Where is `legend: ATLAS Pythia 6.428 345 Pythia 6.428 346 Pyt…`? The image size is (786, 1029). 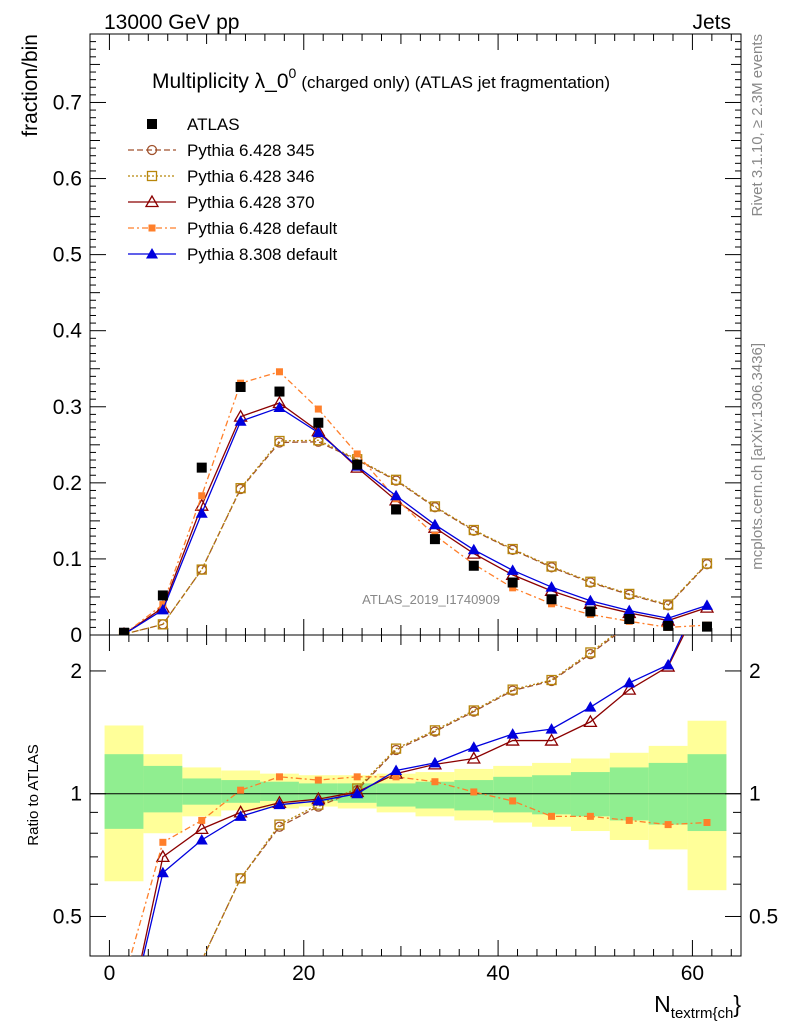 legend: ATLAS Pythia 6.428 345 Pythia 6.428 346 Pyt… is located at coordinates (233, 189).